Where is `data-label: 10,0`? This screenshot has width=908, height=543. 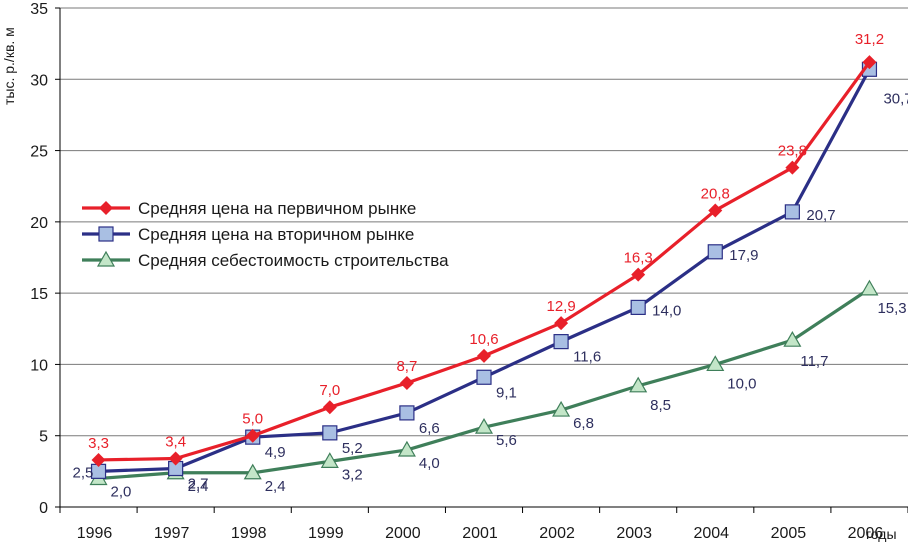 data-label: 10,0 is located at coordinates (741, 383).